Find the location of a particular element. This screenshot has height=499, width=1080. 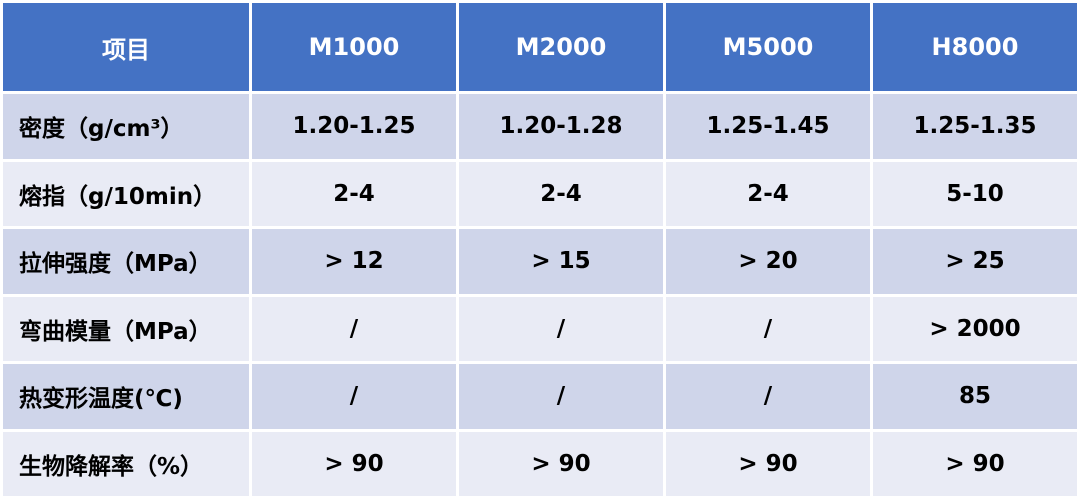

row-label: 弯曲模量（MPa） is located at coordinates (126, 328).